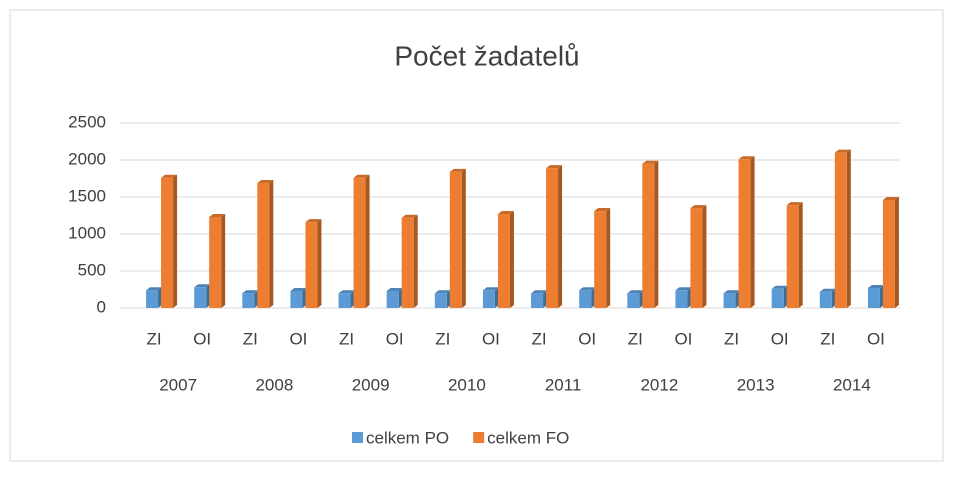  What do you see at coordinates (756, 384) in the screenshot?
I see `x-group-label: 2013` at bounding box center [756, 384].